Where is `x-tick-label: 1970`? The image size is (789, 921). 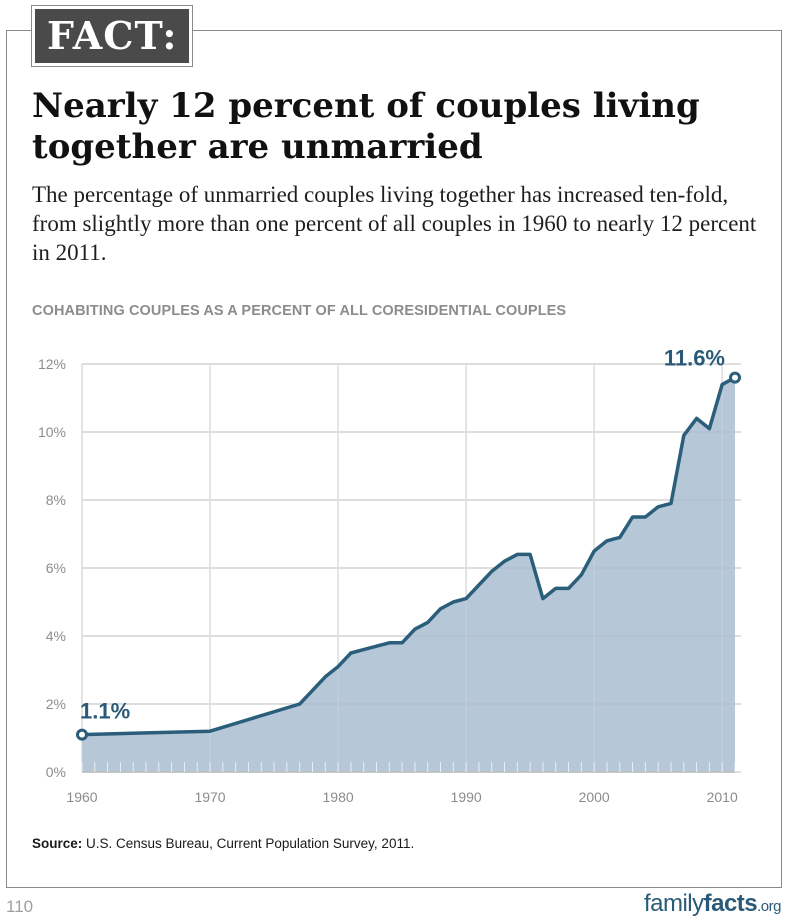
x-tick-label: 1970 is located at coordinates (209, 797).